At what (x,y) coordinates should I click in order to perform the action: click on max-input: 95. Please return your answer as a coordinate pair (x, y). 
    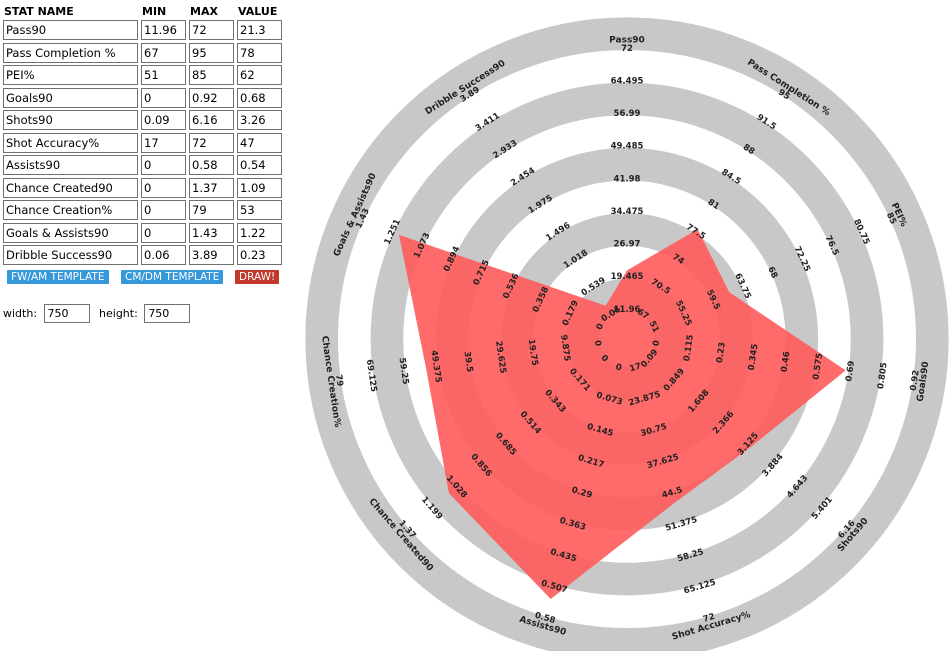
    Looking at the image, I should click on (211, 52).